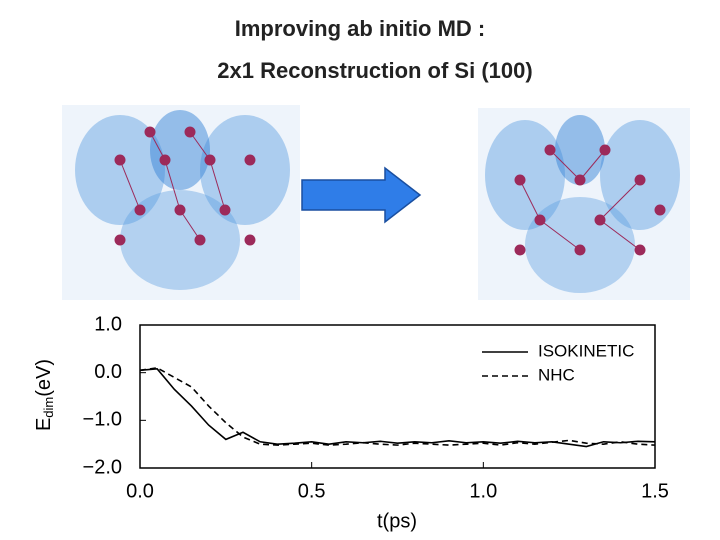 The height and width of the screenshot is (540, 720). I want to click on structure-after, so click(584, 204).